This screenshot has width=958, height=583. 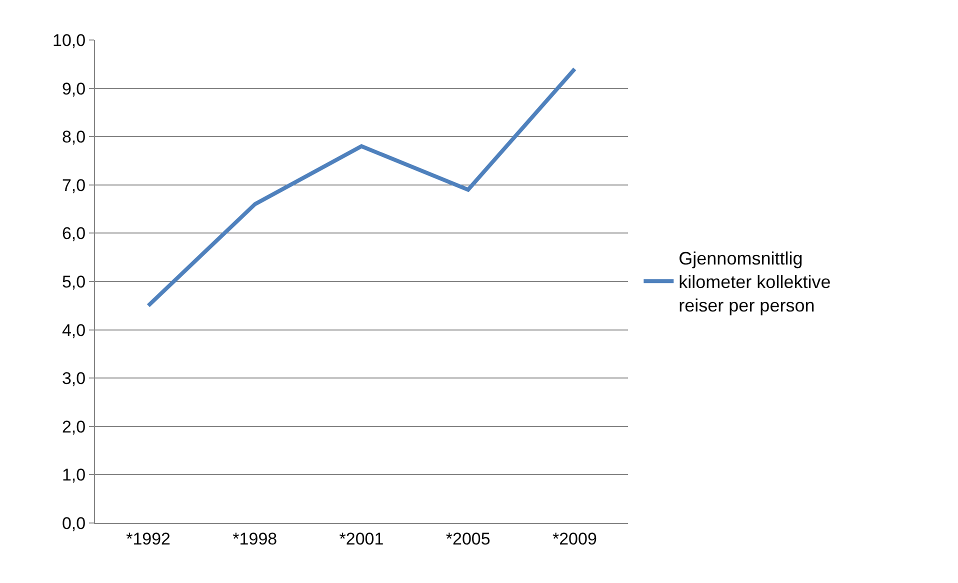 What do you see at coordinates (754, 282) in the screenshot?
I see `legend-label: Gjennomsnittlig kilometer kollektive reiser per person` at bounding box center [754, 282].